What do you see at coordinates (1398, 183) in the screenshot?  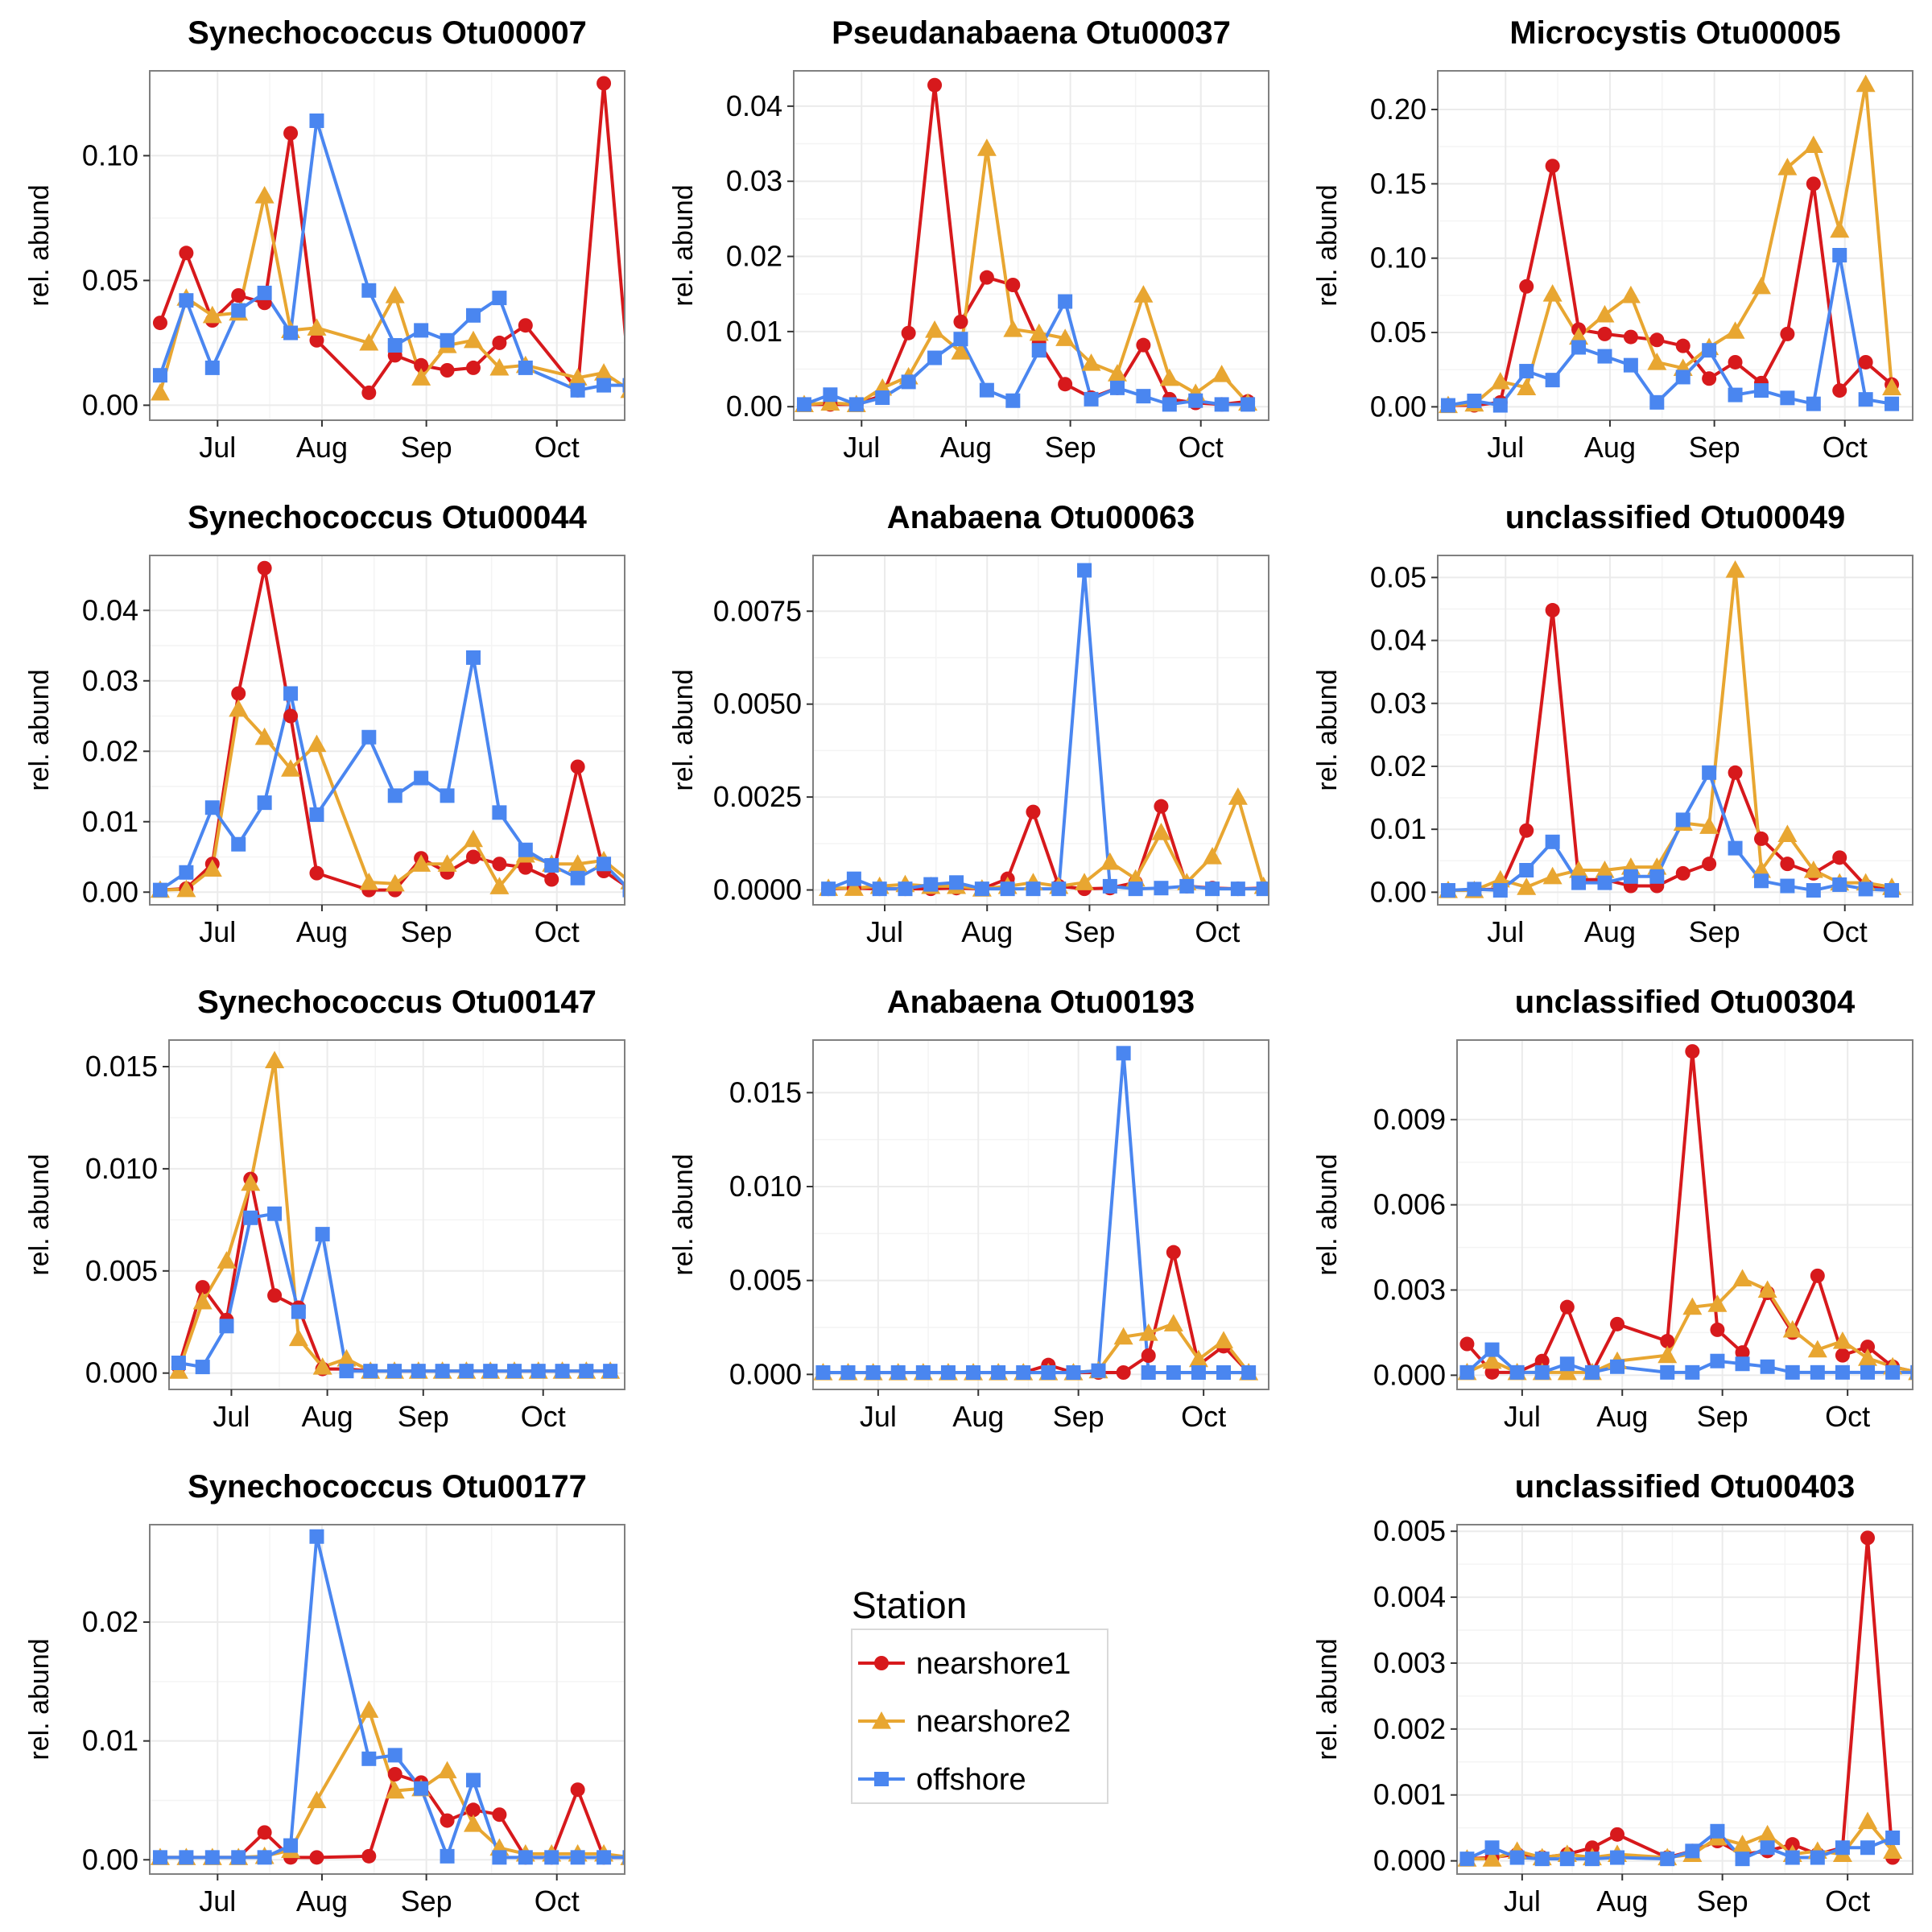 I see `y-tick-label: 0.15` at bounding box center [1398, 183].